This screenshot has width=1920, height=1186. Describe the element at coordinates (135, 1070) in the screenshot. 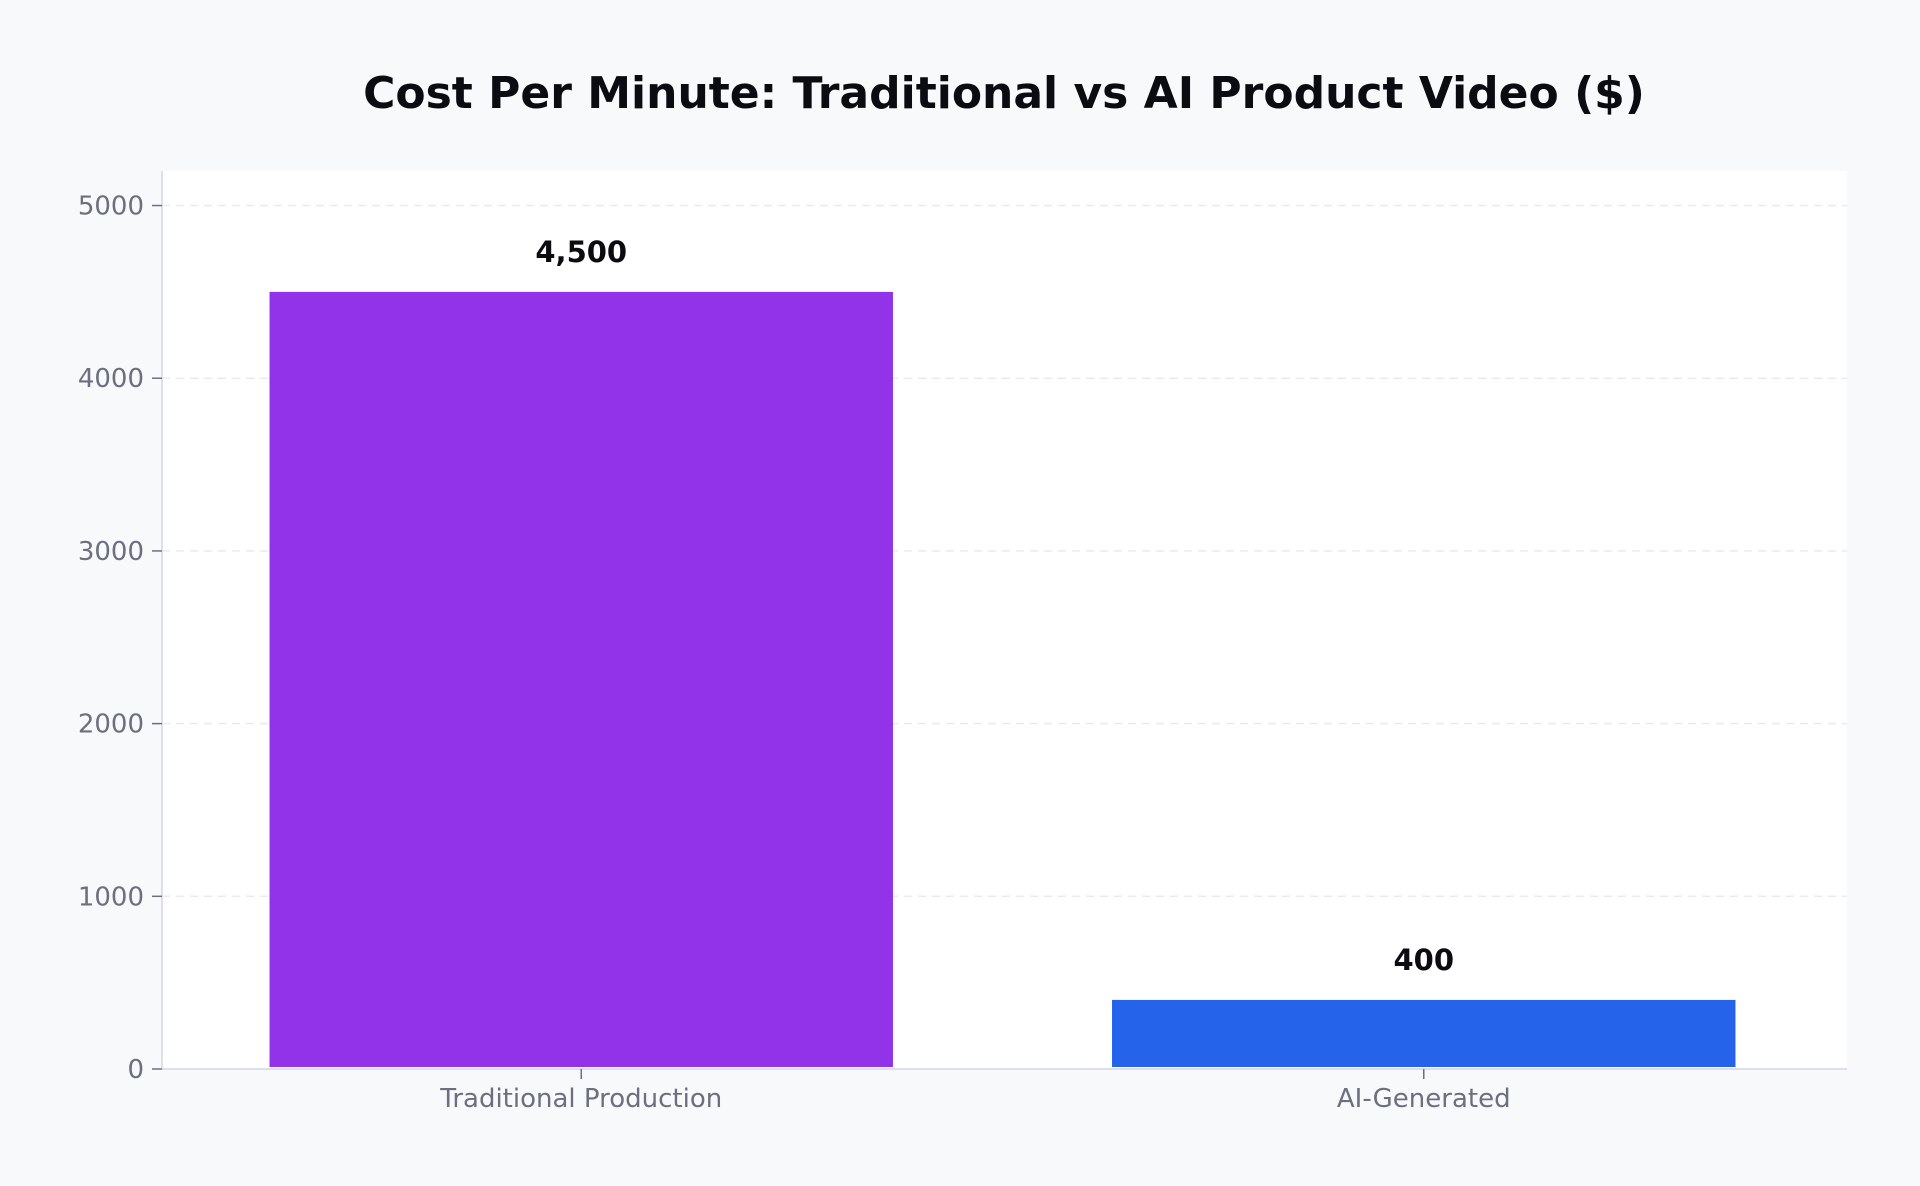

I see `y-tick-label: 0` at that location.